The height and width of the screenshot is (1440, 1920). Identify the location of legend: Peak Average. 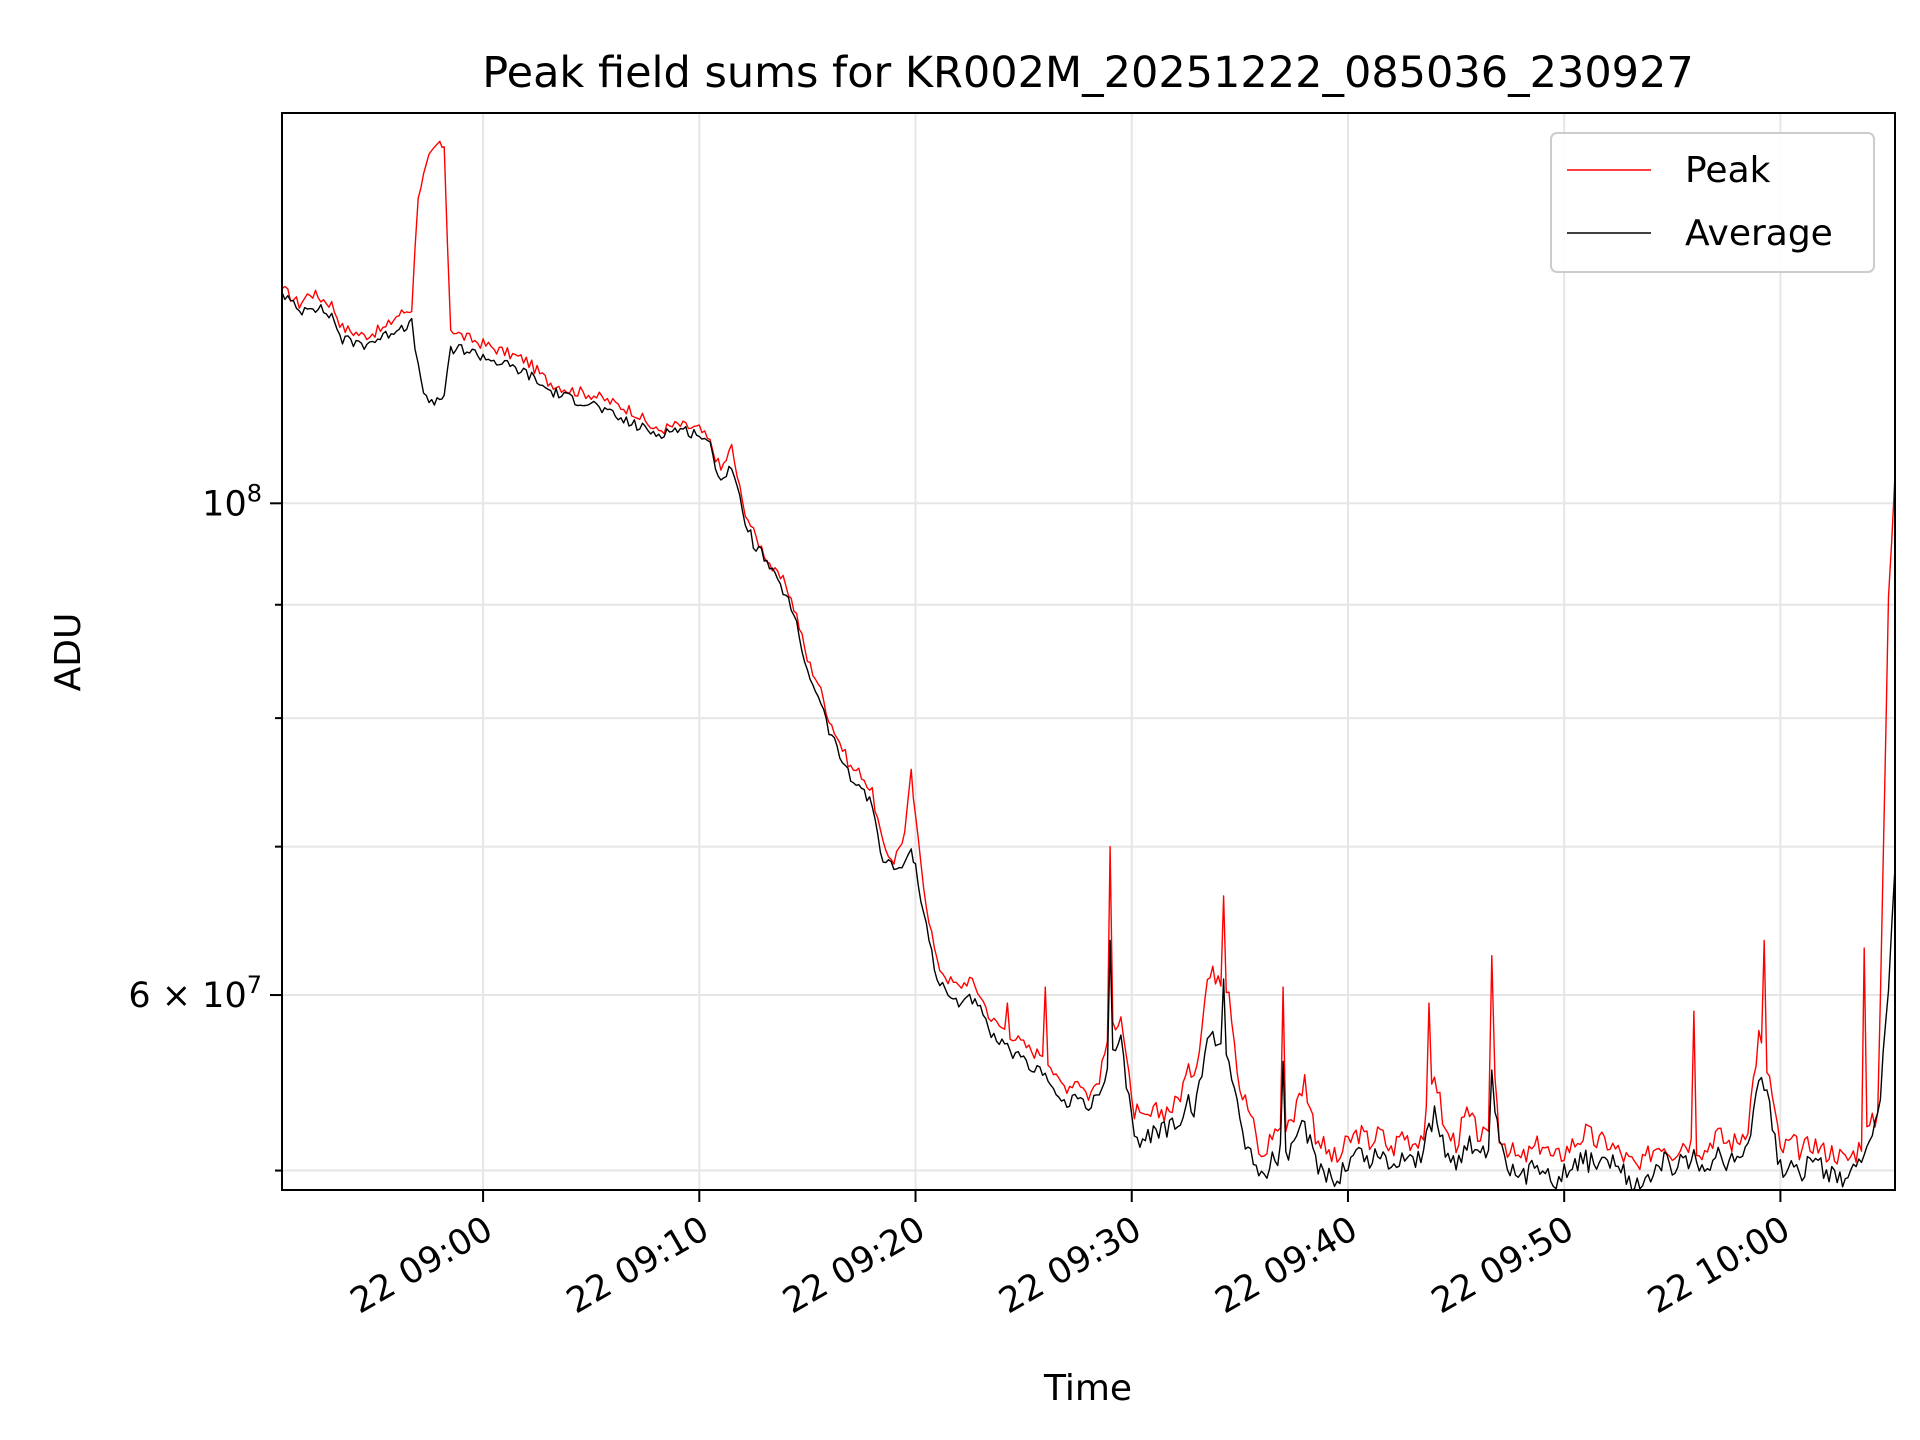
(1712, 202).